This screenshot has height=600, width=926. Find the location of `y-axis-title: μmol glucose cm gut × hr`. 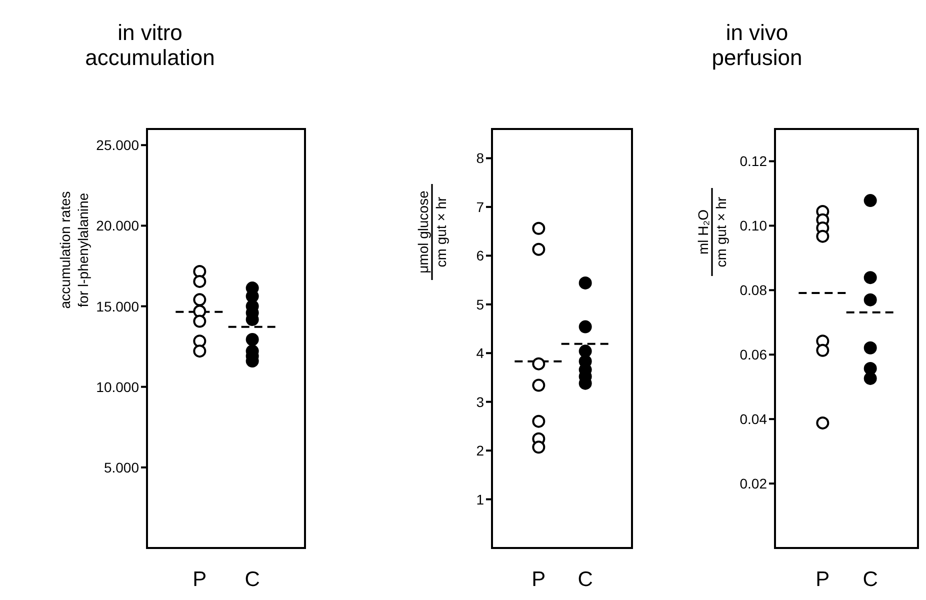

y-axis-title: μmol glucose cm gut × hr is located at coordinates (432, 232).